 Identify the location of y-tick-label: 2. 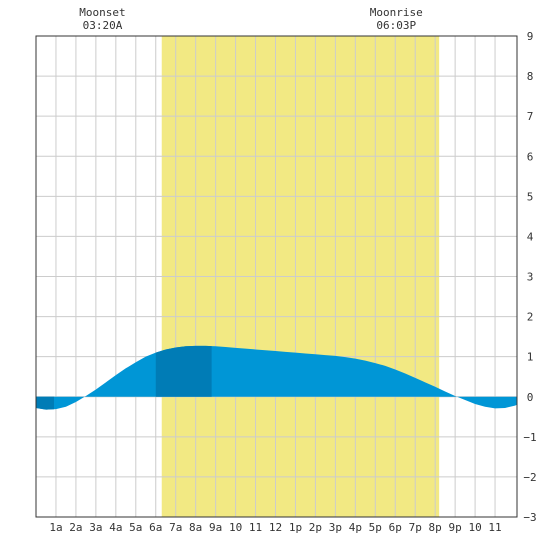
(530, 317).